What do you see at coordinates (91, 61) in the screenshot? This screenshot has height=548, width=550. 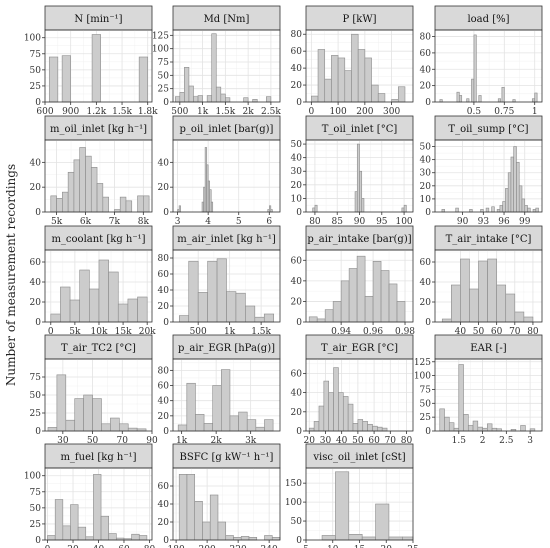 I see `facet-0: N [min⁻¹] 600 900 1.2k 1.5k 1.8k 0 25 50 75 100` at bounding box center [91, 61].